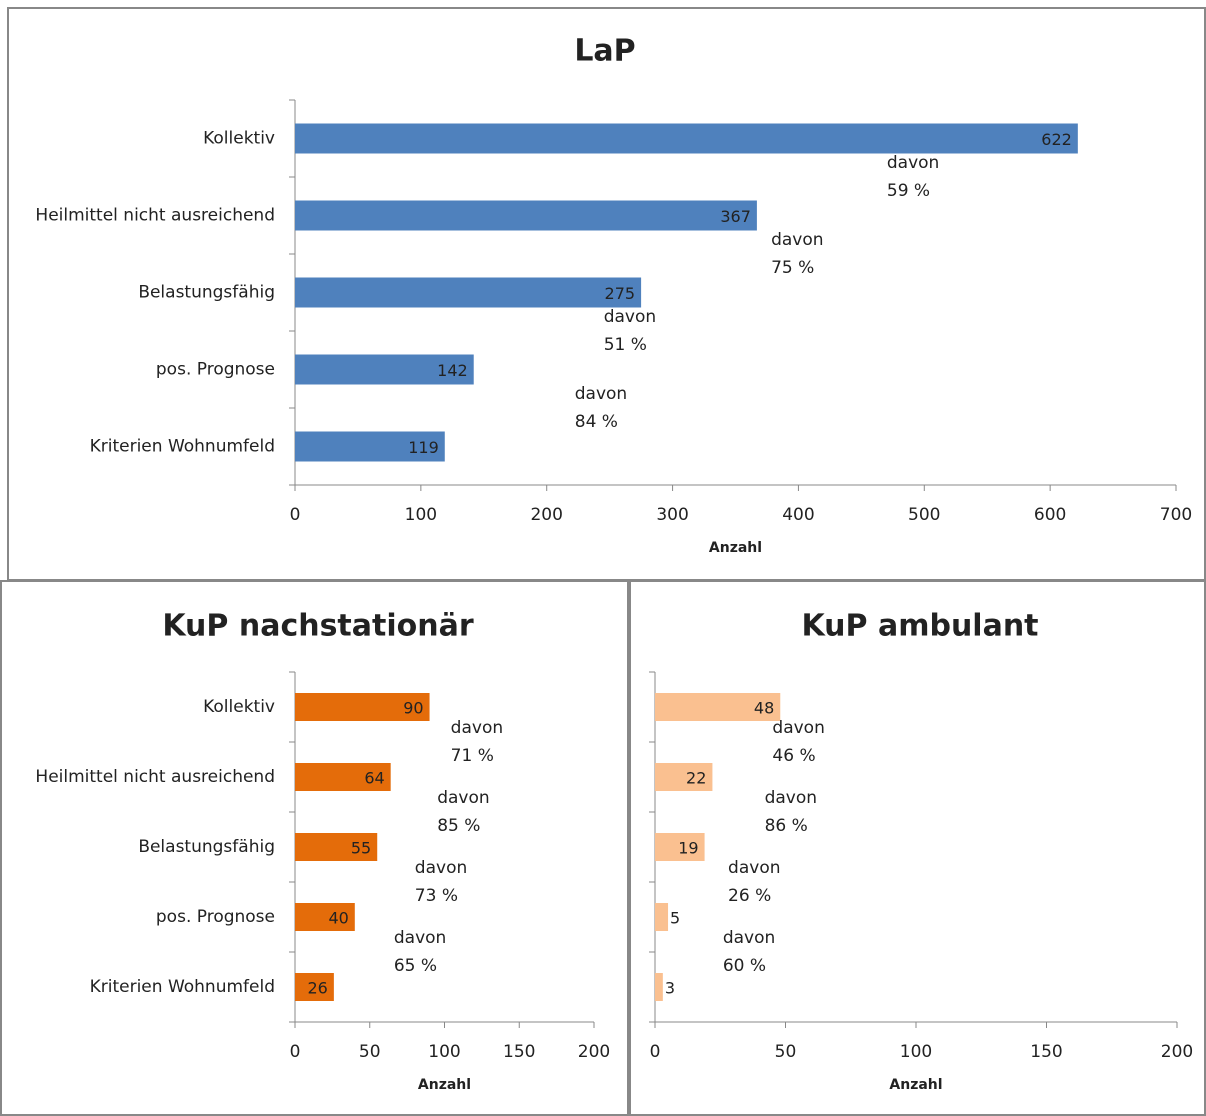 Image resolution: width=1206 pixels, height=1116 pixels. I want to click on annotation: 84 %, so click(596, 422).